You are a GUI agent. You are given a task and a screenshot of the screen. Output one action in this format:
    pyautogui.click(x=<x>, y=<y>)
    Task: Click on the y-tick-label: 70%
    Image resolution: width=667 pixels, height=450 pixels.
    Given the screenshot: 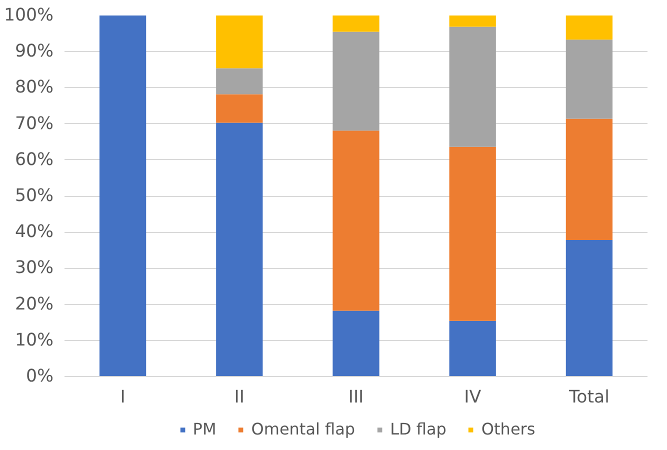 What is the action you would take?
    pyautogui.click(x=34, y=124)
    